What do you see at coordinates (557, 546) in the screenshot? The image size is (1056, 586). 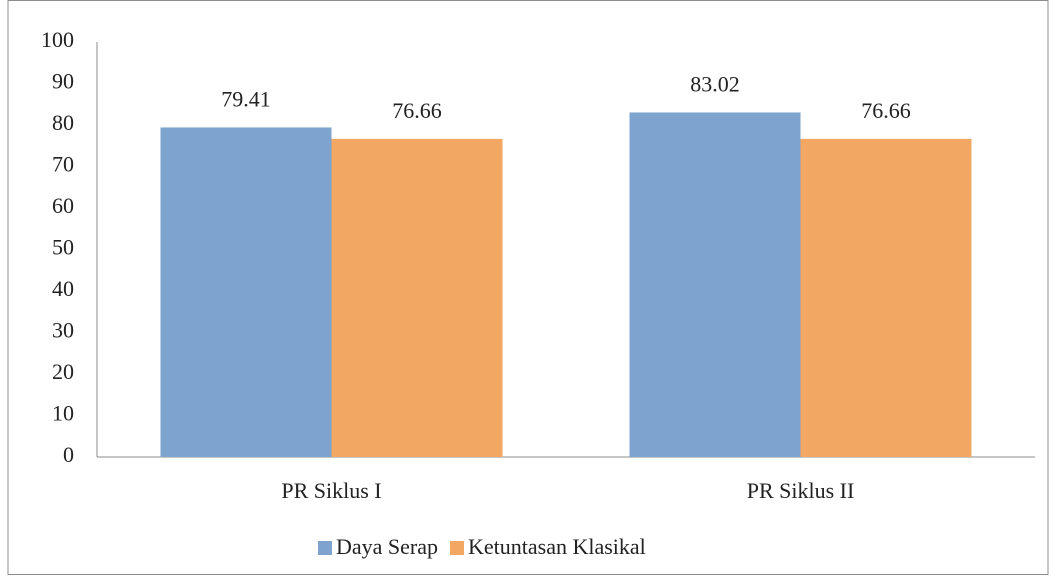 I see `legend-label: Ketuntasan Klasikal` at bounding box center [557, 546].